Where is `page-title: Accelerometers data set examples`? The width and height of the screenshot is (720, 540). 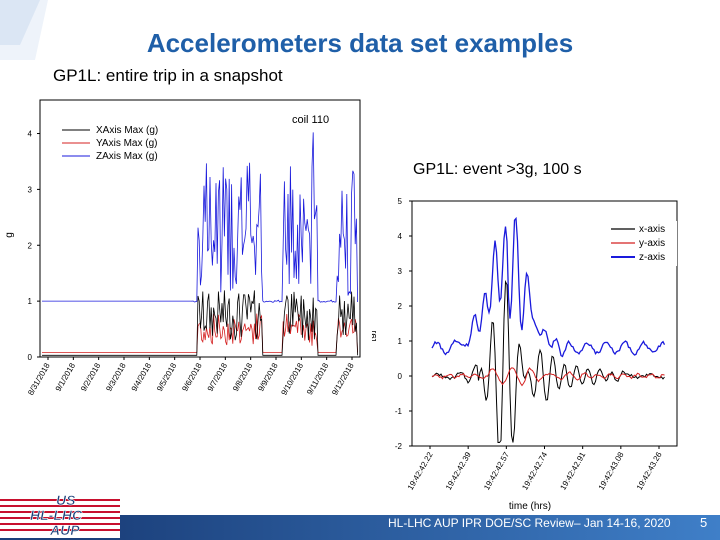 page-title: Accelerometers data set examples is located at coordinates (360, 43).